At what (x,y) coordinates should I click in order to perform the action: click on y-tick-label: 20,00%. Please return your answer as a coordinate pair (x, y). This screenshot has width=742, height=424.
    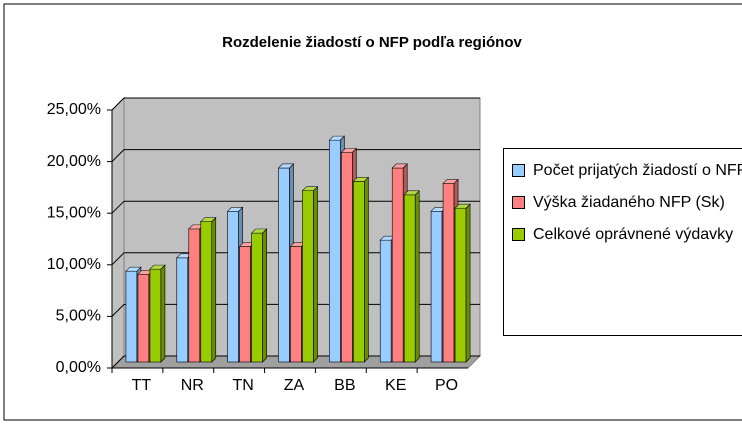
    Looking at the image, I should click on (74, 161).